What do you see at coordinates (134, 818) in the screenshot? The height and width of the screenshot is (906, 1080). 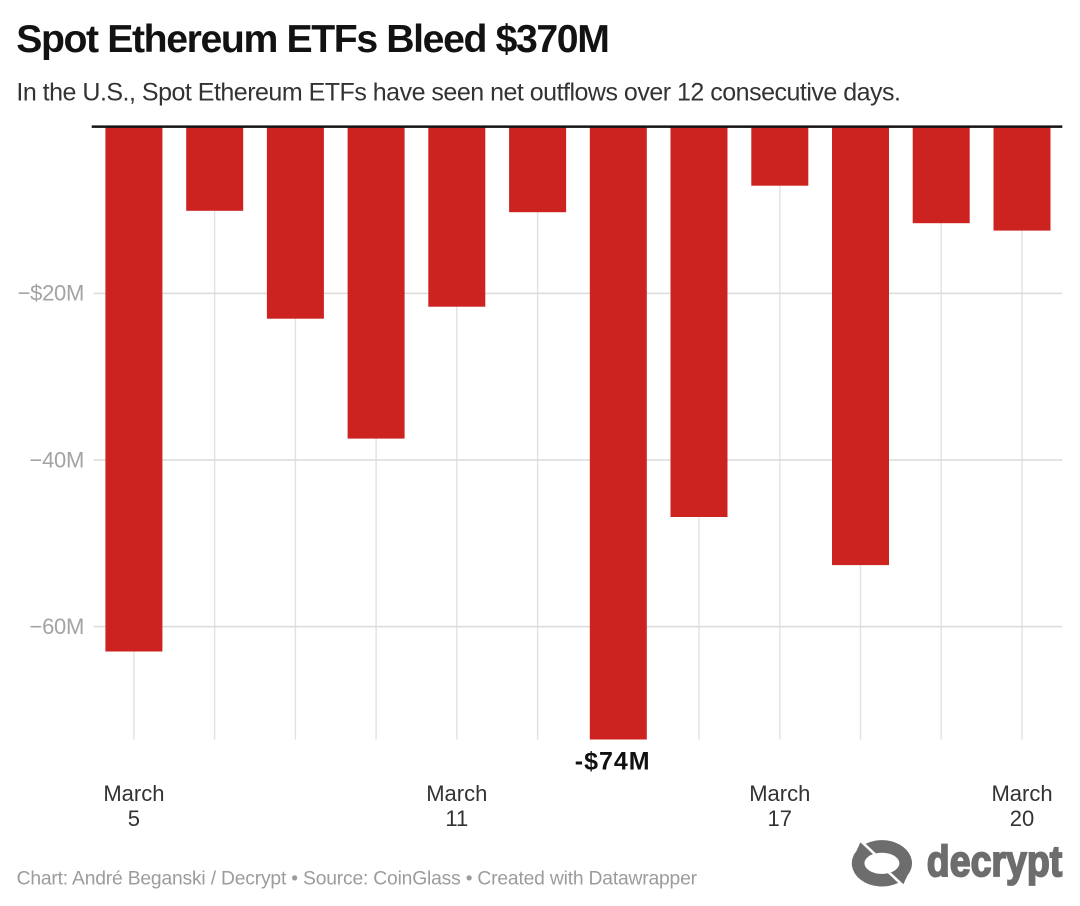 I see `svg-text: 5` at bounding box center [134, 818].